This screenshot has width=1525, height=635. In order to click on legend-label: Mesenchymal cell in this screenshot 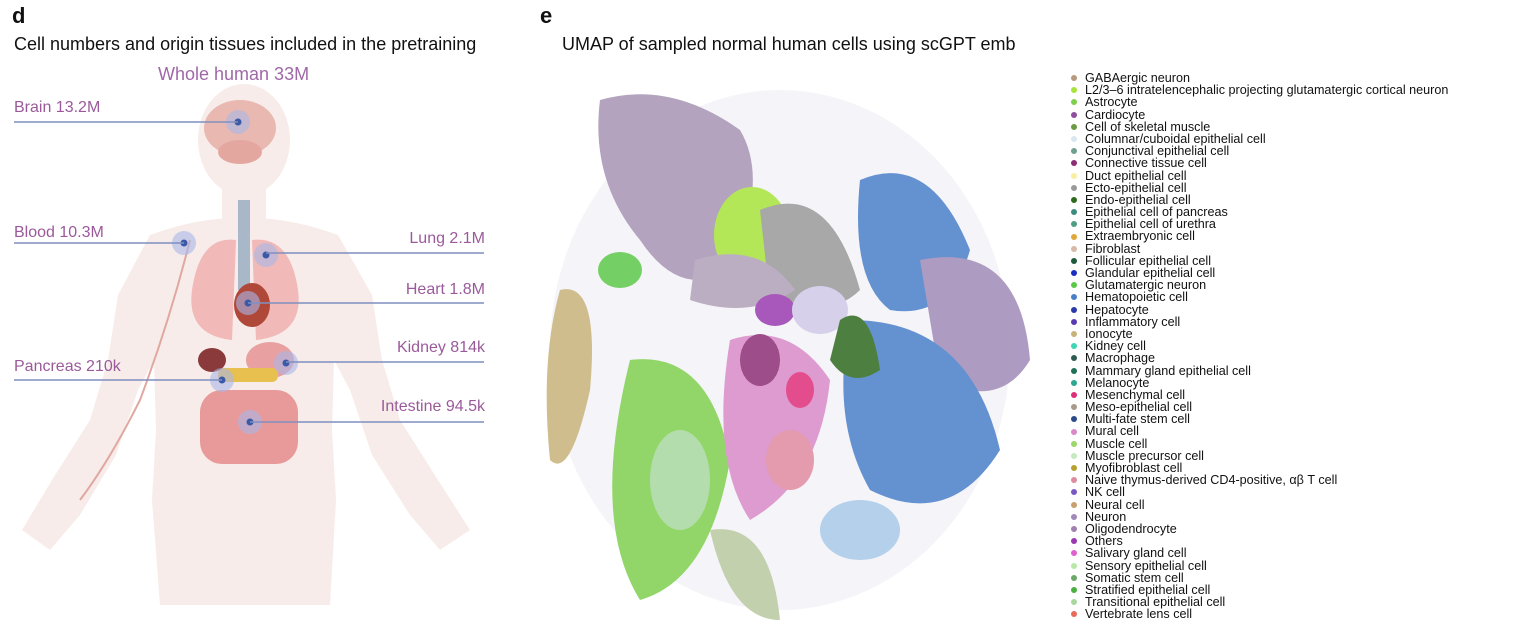, I will do `click(1135, 394)`.